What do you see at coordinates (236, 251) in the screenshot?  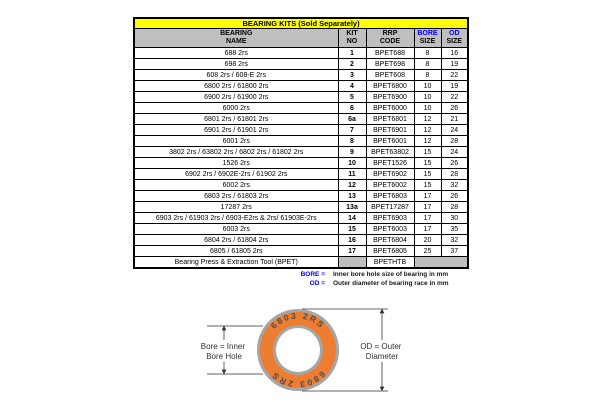 I see `name-cell: 6805 / 61805 2rs` at bounding box center [236, 251].